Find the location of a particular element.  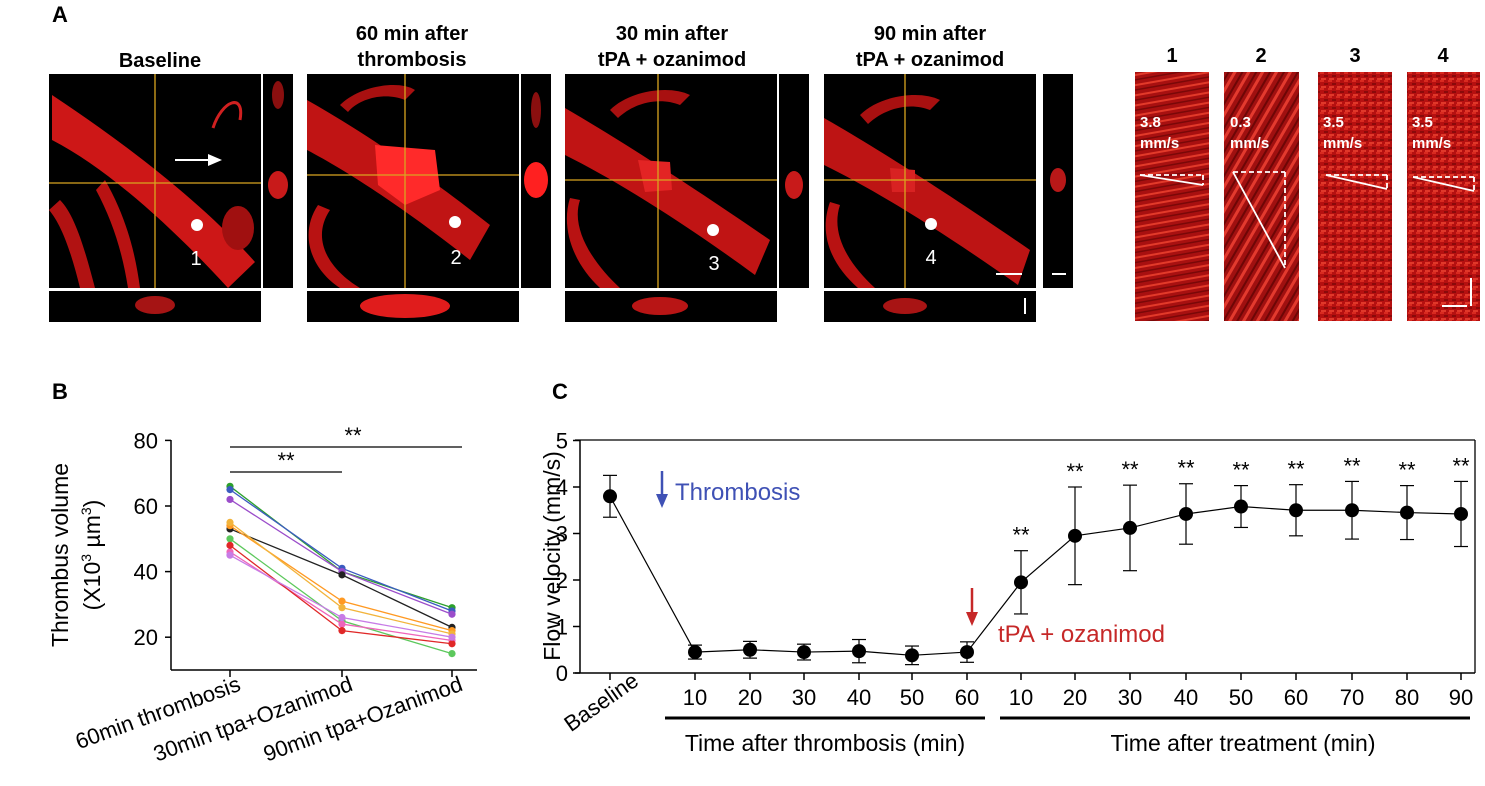

col-3-title-line1: 30 min after is located at coordinates (672, 34).